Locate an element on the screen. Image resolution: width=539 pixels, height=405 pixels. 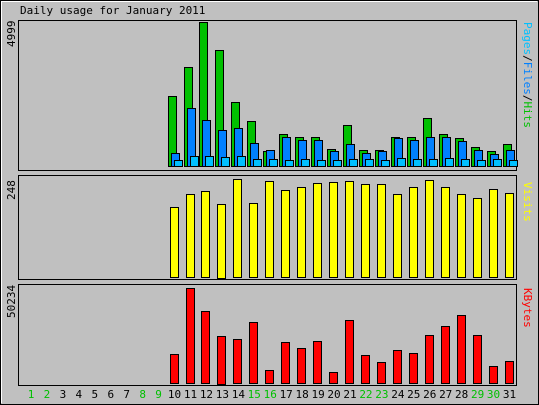
x-day-label: 8 is located at coordinates (142, 394).